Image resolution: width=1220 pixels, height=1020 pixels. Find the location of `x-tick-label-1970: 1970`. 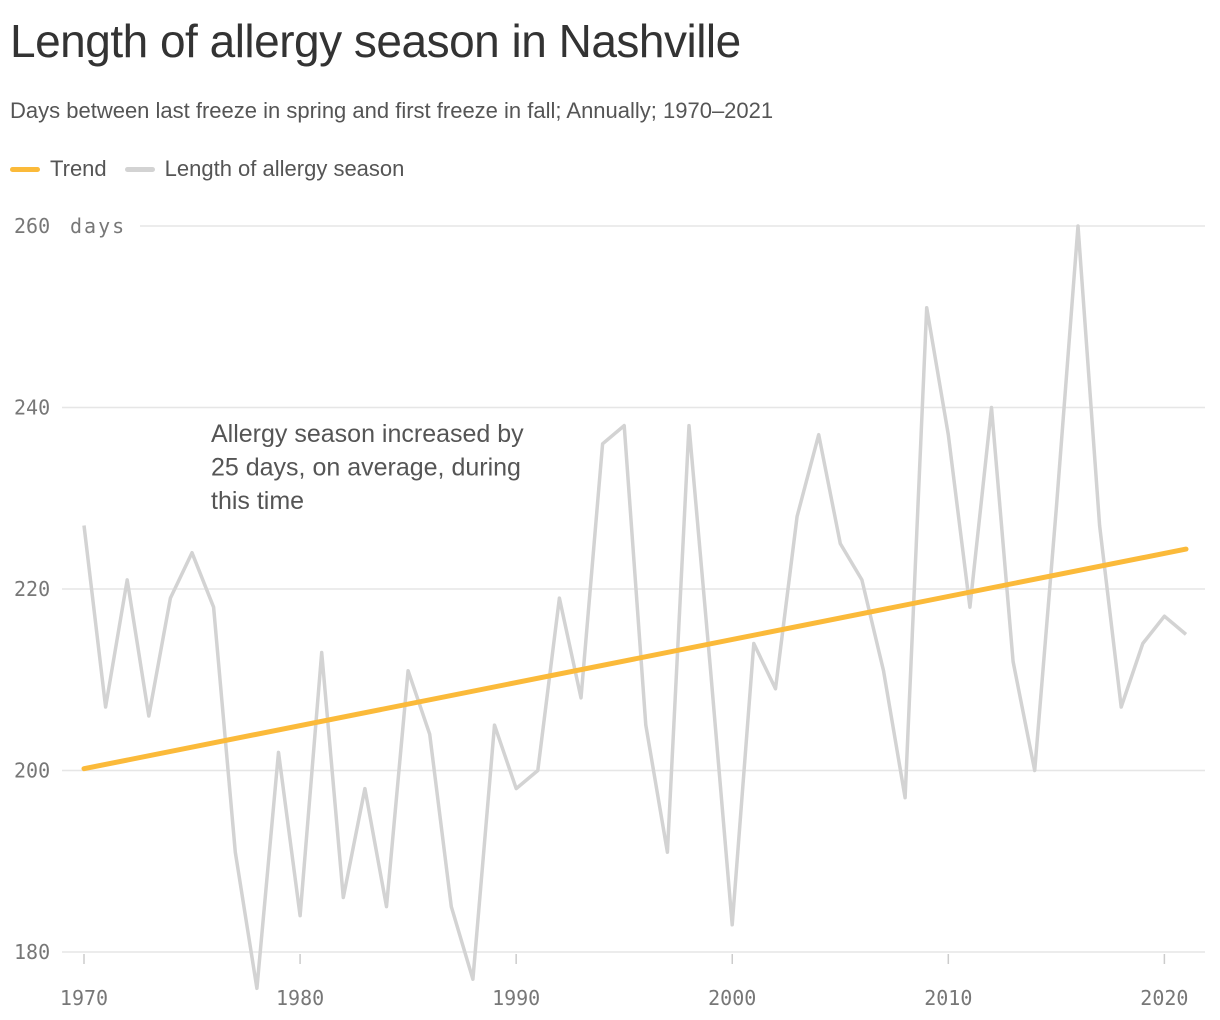

x-tick-label-1970: 1970 is located at coordinates (84, 998).